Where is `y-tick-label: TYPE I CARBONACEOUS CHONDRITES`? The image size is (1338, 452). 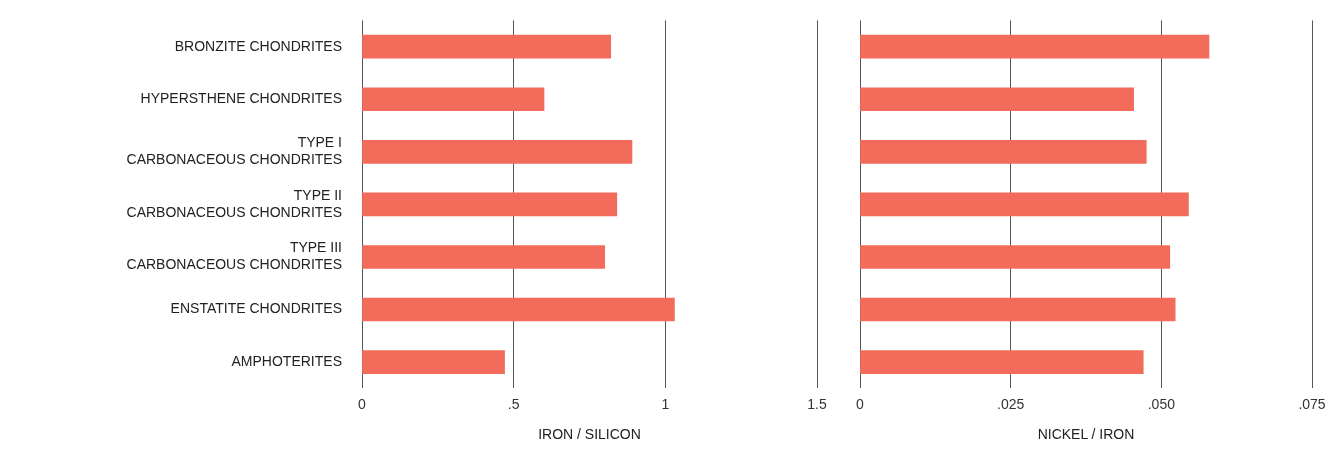
y-tick-label: TYPE I CARBONACEOUS CHONDRITES is located at coordinates (234, 151).